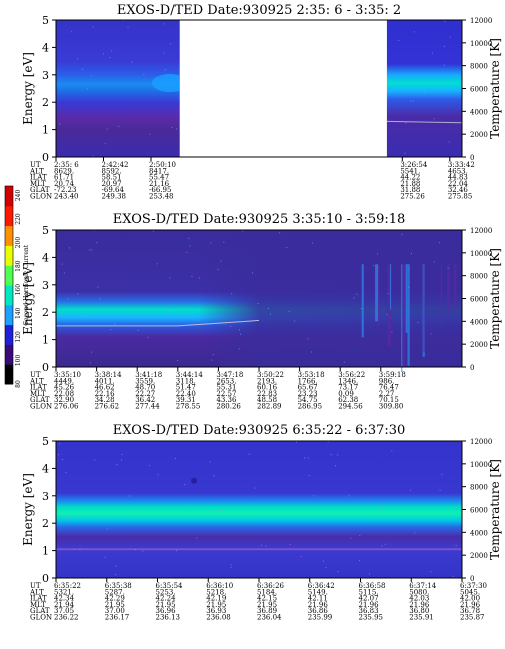  Describe the element at coordinates (64, 381) in the screenshot. I see `table-cell: 4449.` at that location.